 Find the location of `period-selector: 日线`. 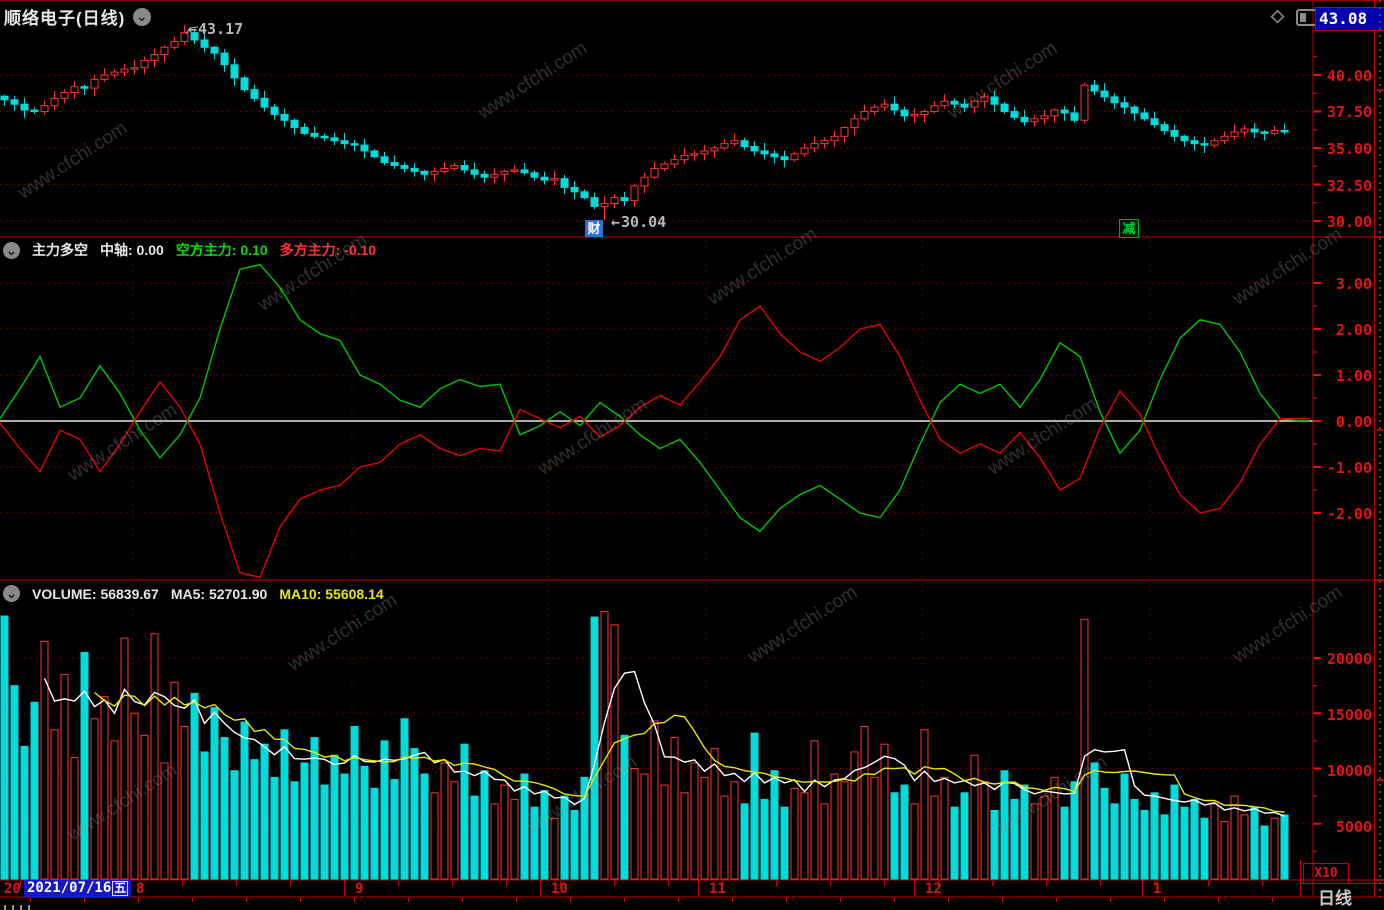

period-selector: 日线 is located at coordinates (1335, 898).